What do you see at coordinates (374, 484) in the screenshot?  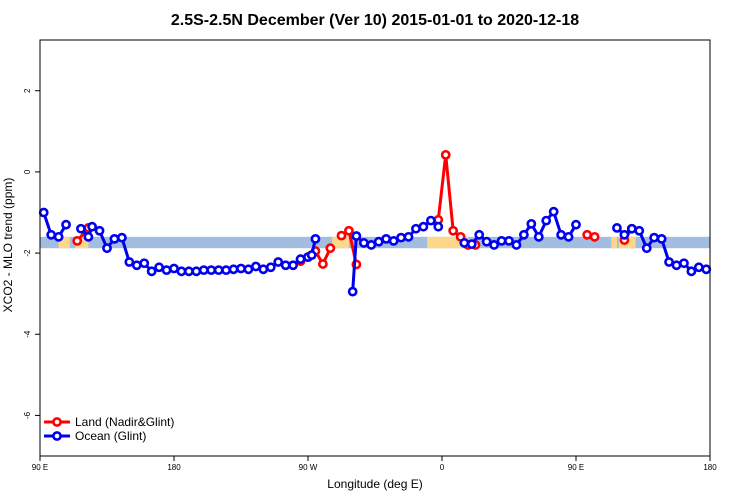 I see `x-axis-label: Longitude (deg E)` at bounding box center [374, 484].